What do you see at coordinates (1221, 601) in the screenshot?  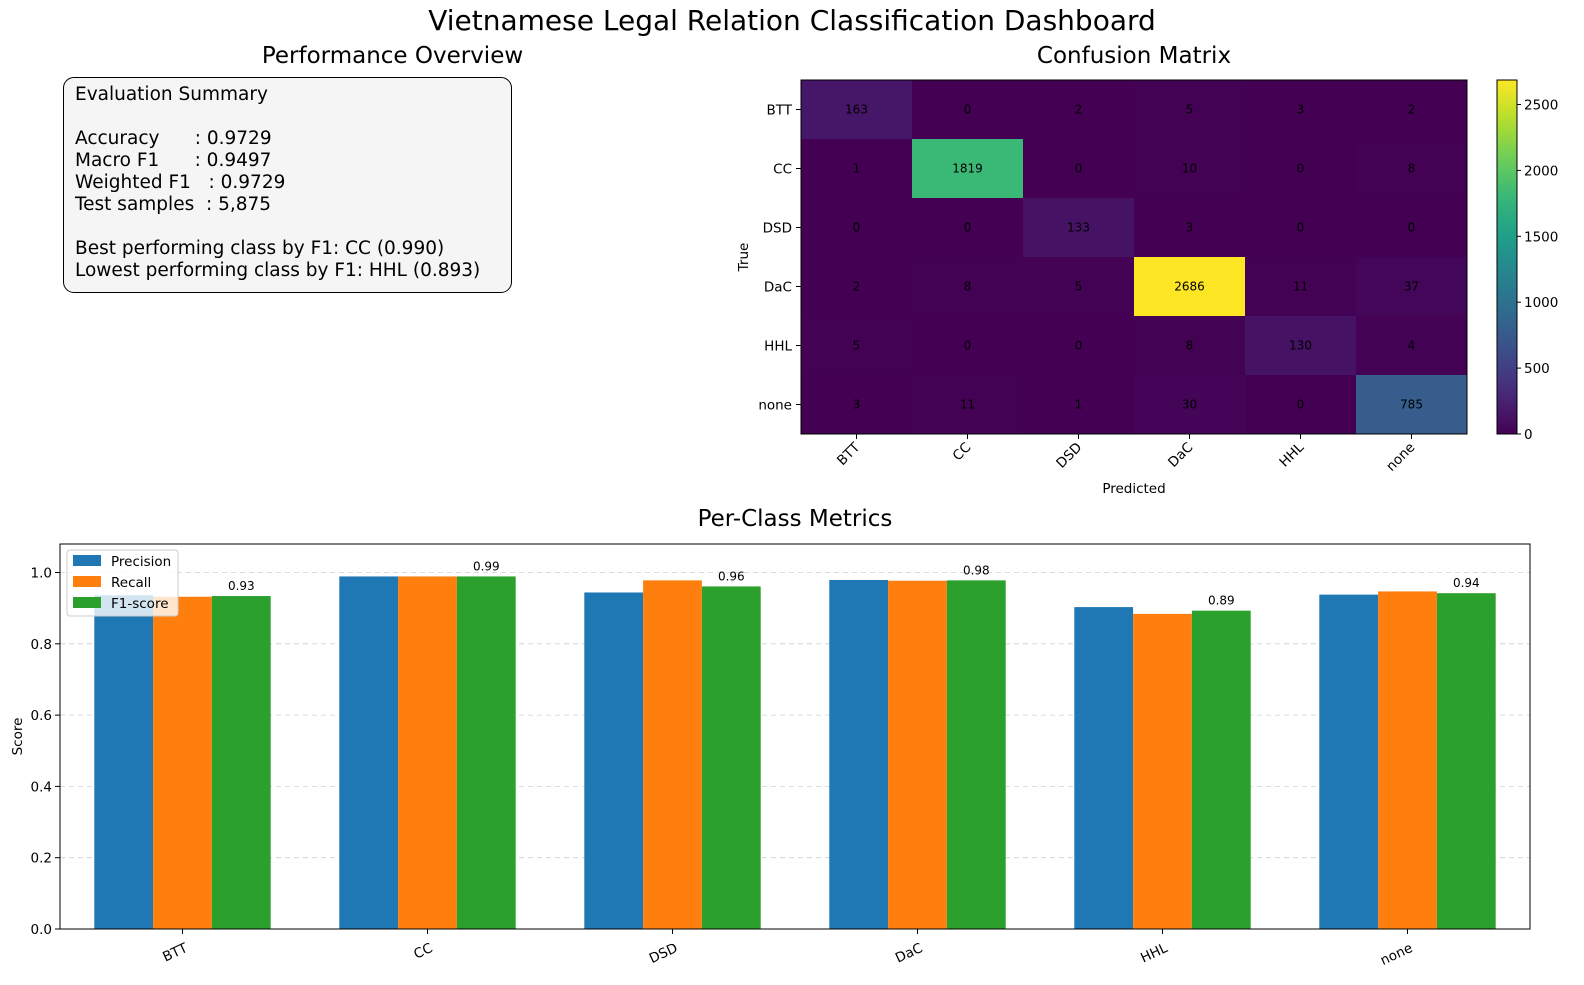 I see `bar-value-label: 0.89` at bounding box center [1221, 601].